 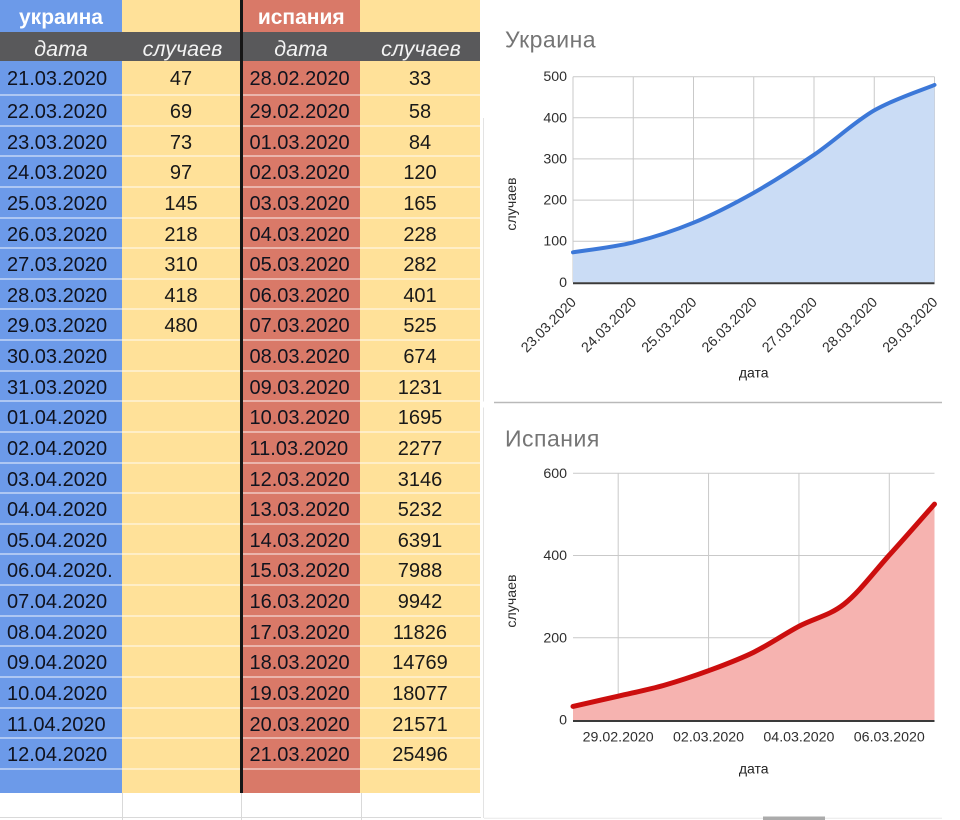 What do you see at coordinates (555, 159) in the screenshot?
I see `svg-text: 300` at bounding box center [555, 159].